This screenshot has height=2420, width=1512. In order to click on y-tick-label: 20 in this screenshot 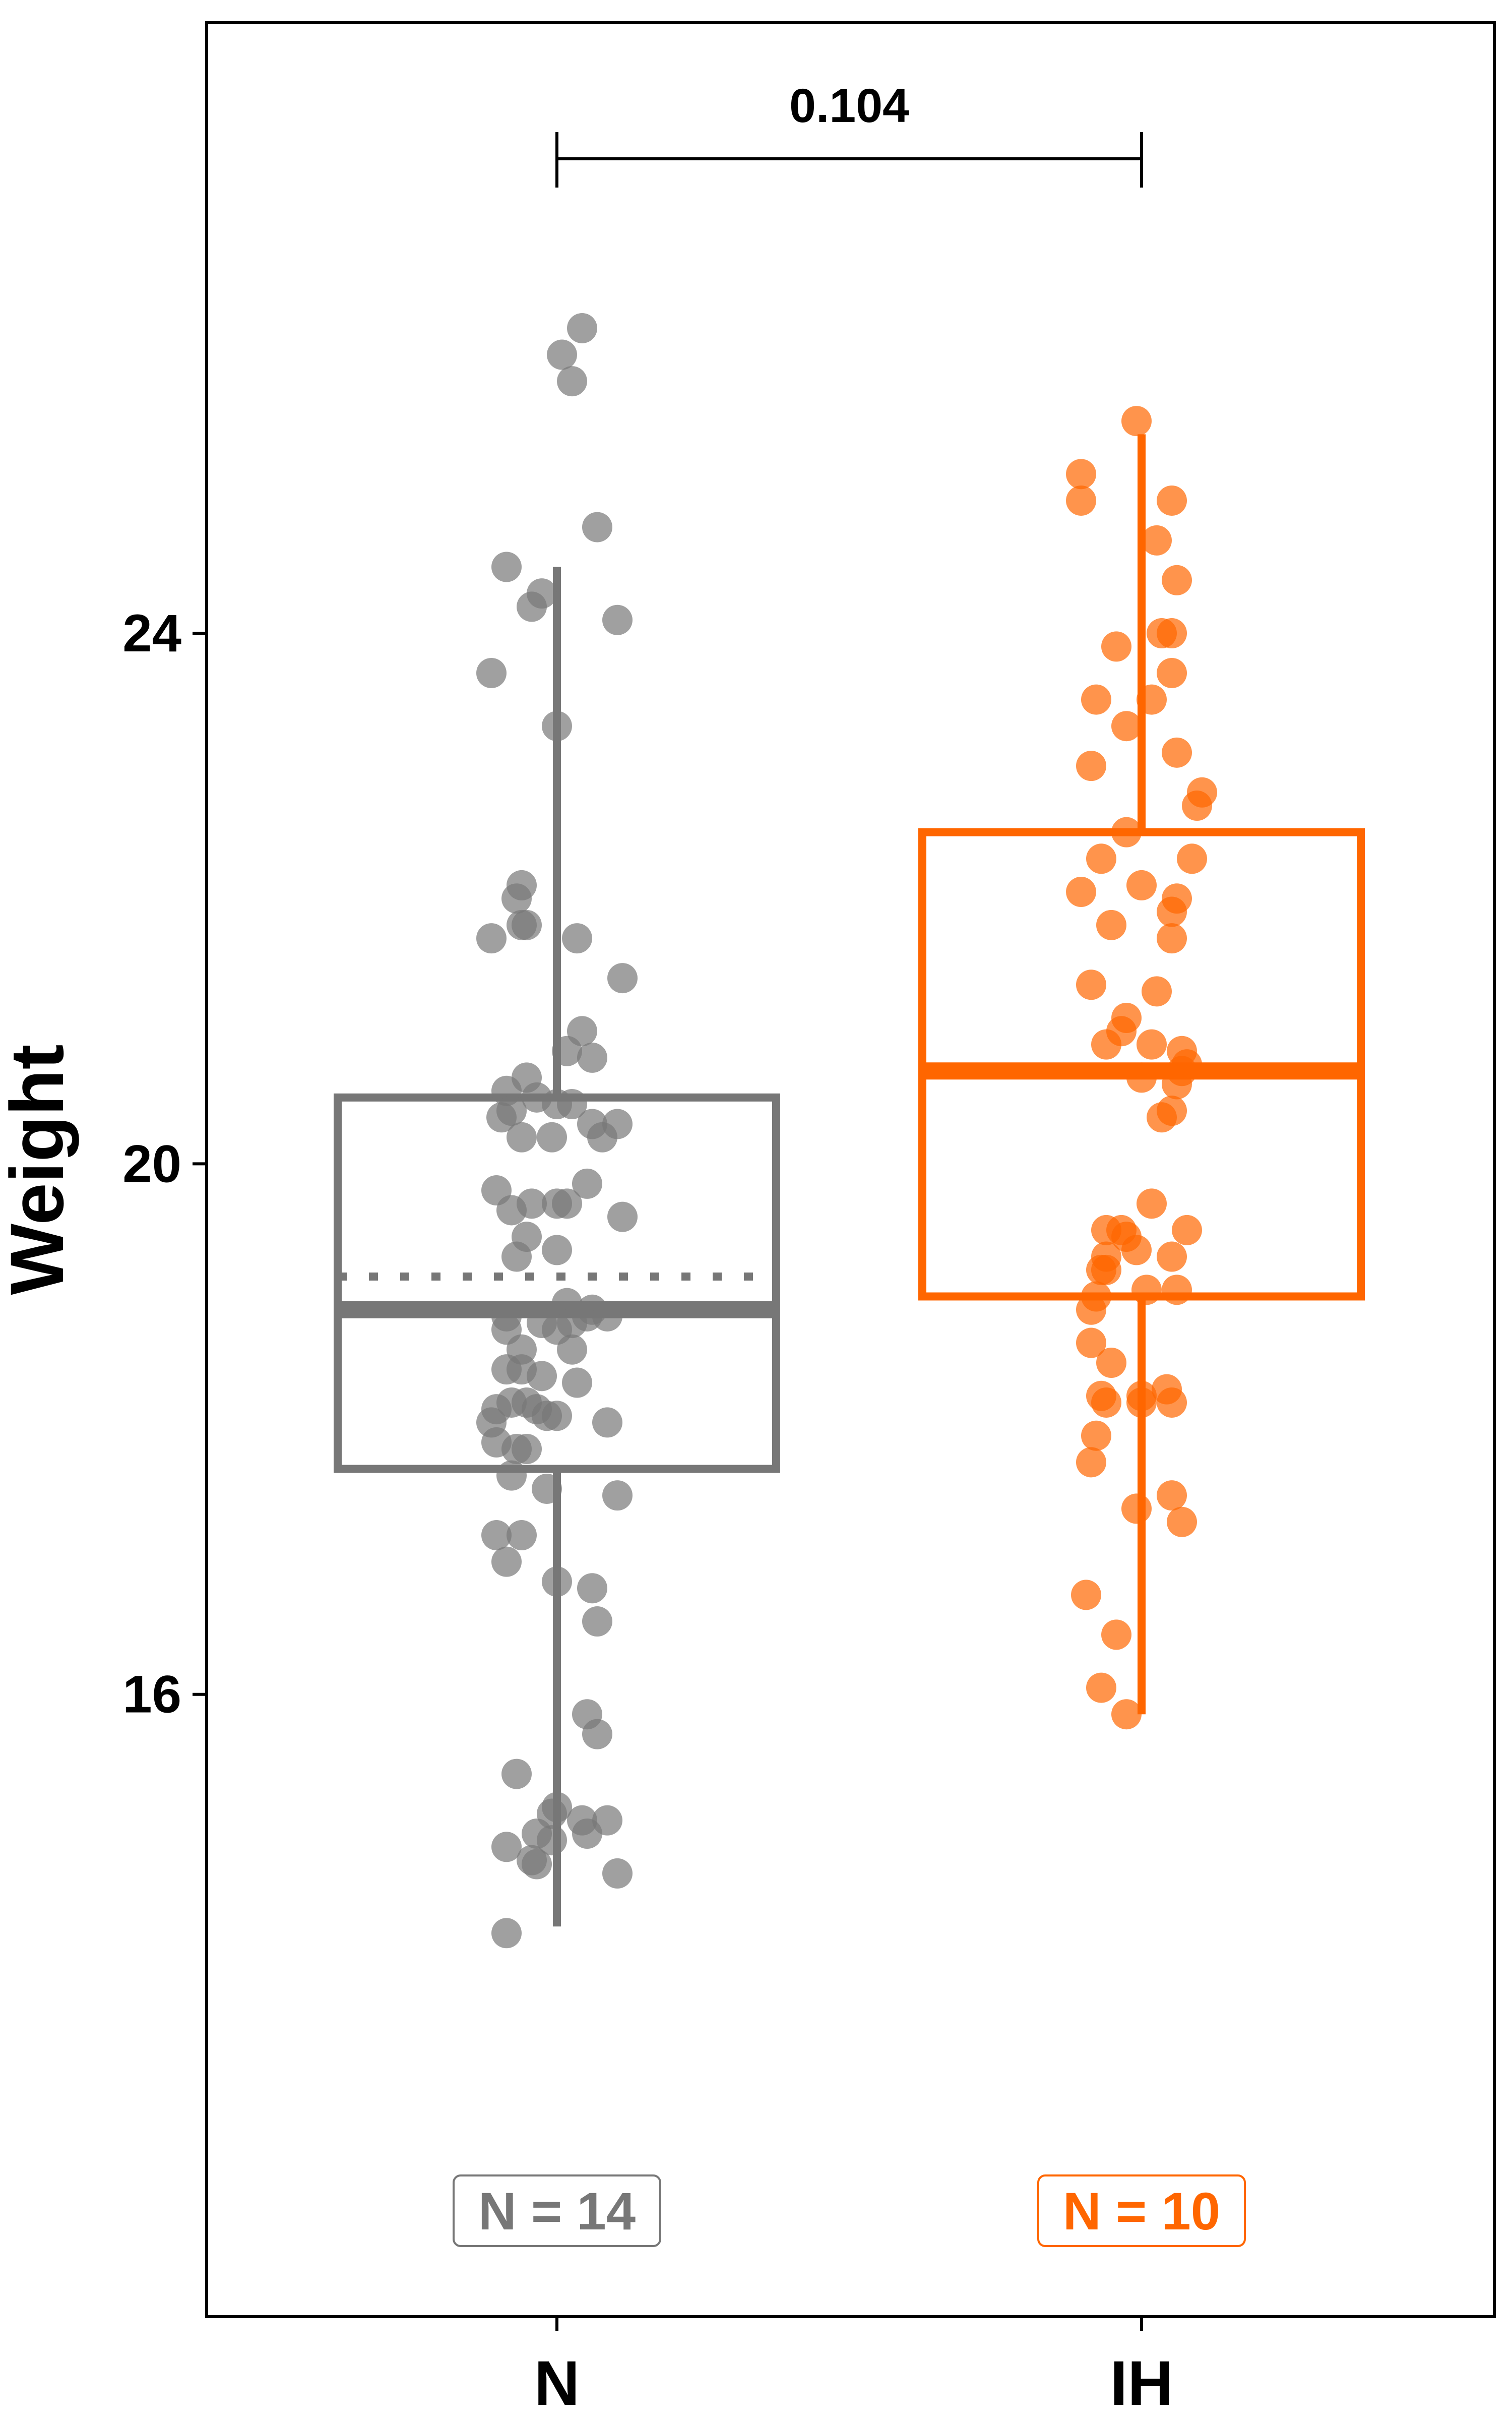, I will do `click(152, 1163)`.